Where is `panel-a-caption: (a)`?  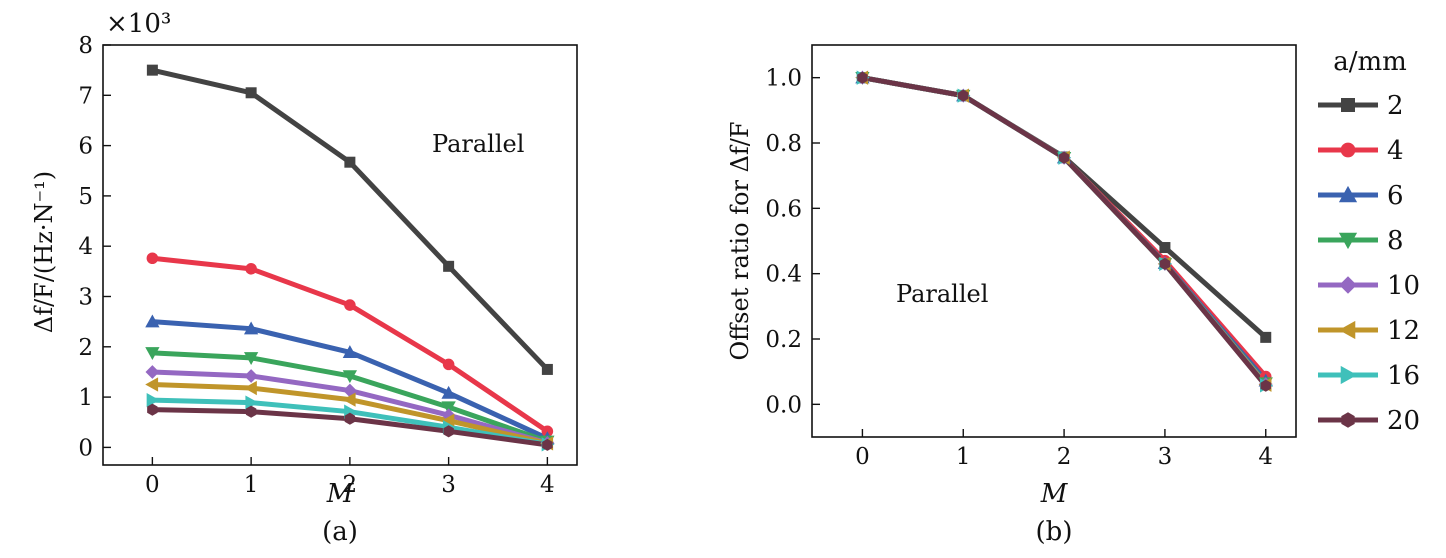 panel-a-caption: (a) is located at coordinates (340, 532).